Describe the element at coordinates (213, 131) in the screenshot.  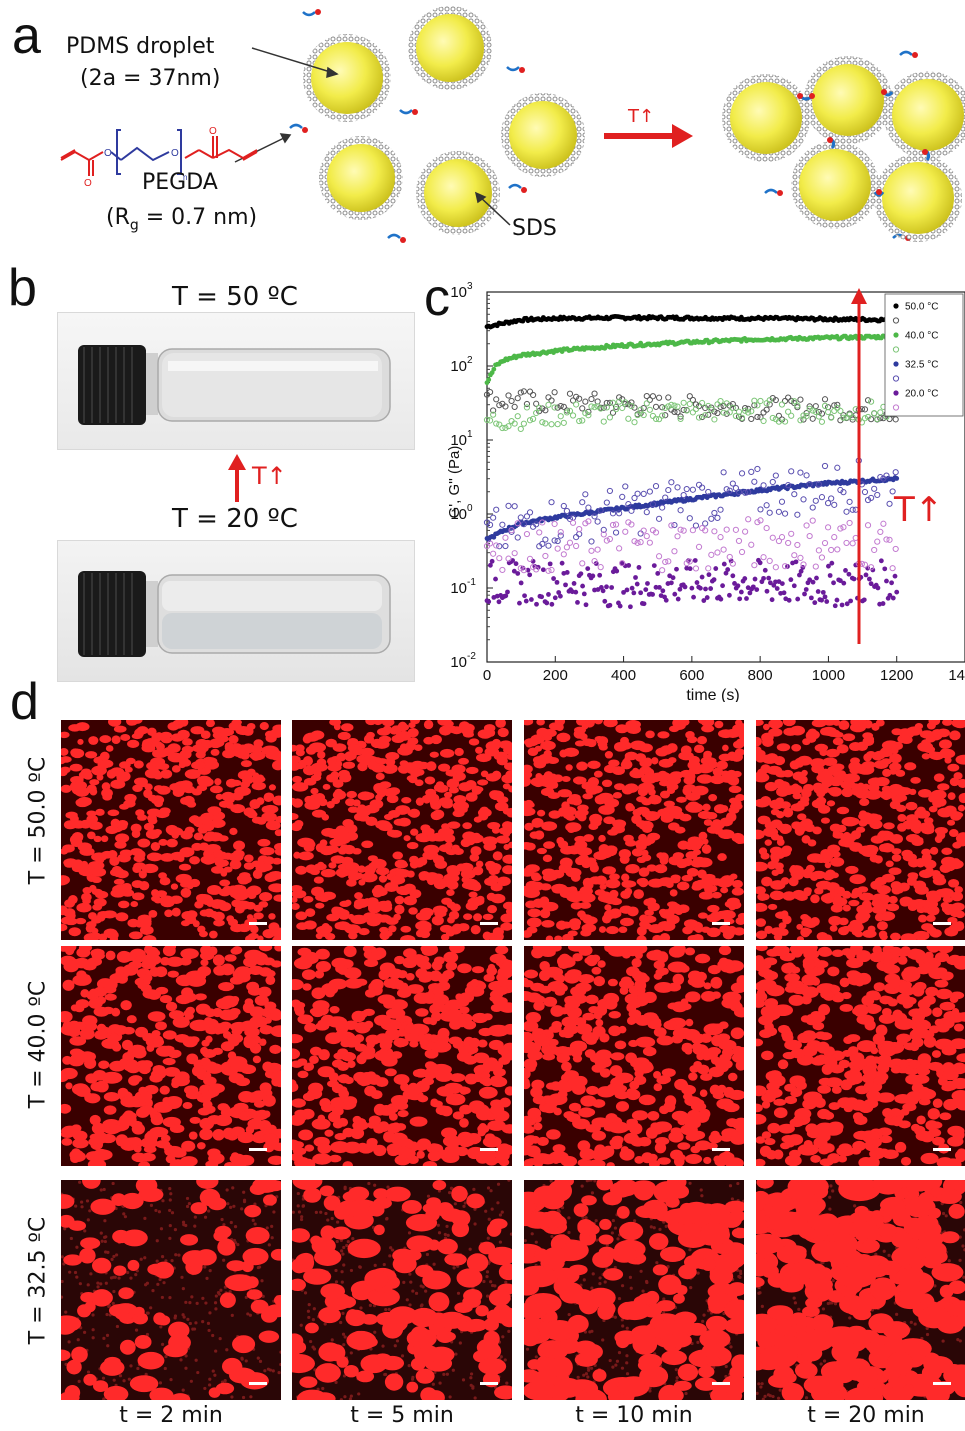
I see `mol-o4: O` at that location.